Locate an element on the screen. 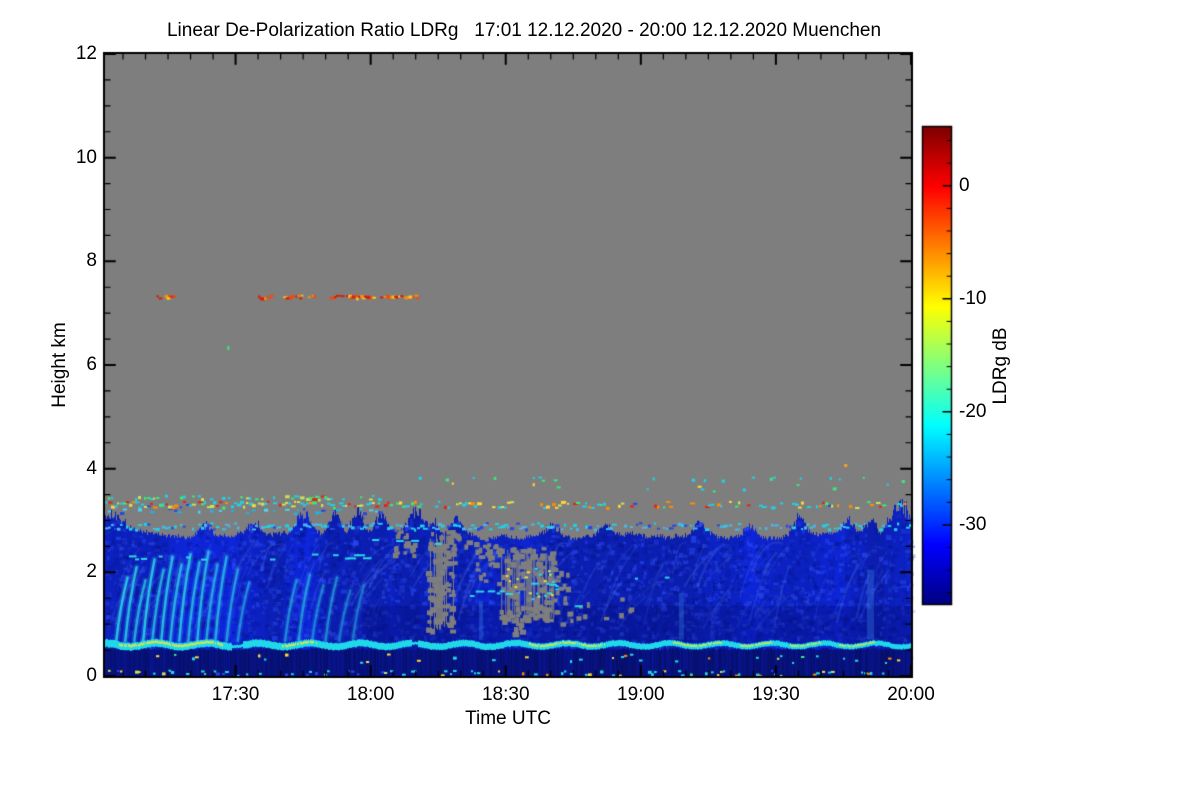  y-tick-label: 8 is located at coordinates (91, 261).